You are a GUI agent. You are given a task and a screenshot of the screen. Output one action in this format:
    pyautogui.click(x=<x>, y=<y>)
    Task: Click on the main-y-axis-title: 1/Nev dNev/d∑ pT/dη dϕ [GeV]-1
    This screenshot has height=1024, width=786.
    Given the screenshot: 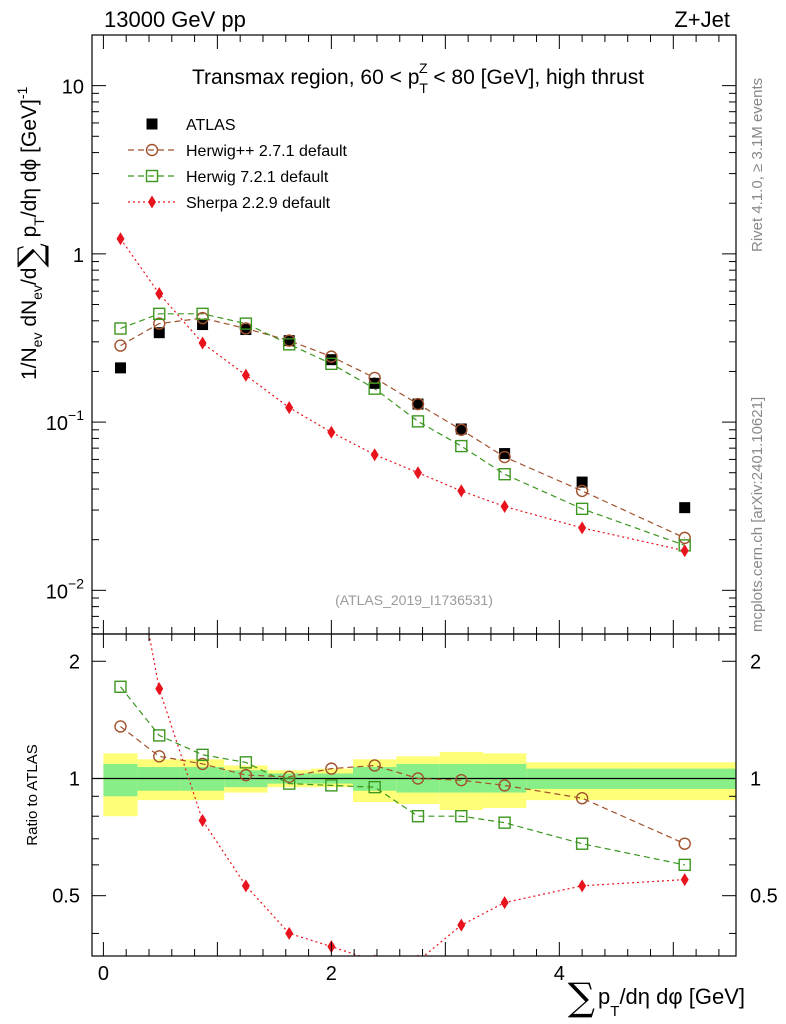 What is the action you would take?
    pyautogui.click(x=31, y=233)
    